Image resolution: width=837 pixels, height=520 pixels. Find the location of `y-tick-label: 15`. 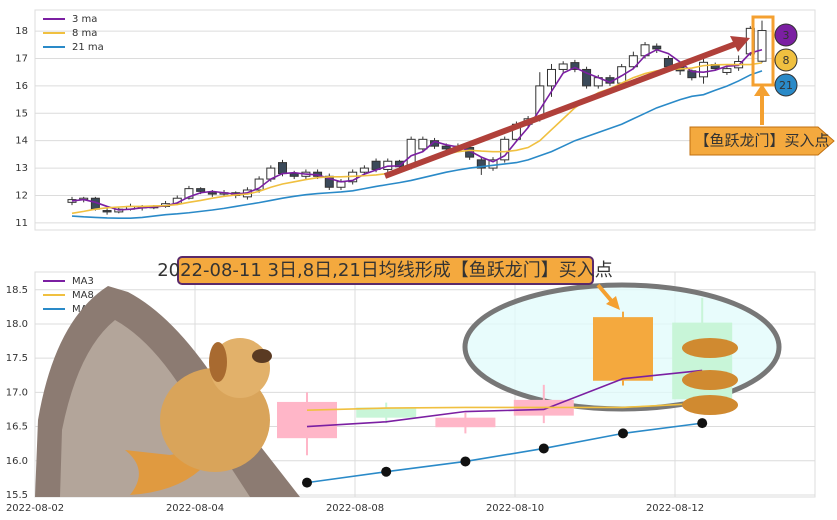

y-tick-label: 15 is located at coordinates (21, 113).